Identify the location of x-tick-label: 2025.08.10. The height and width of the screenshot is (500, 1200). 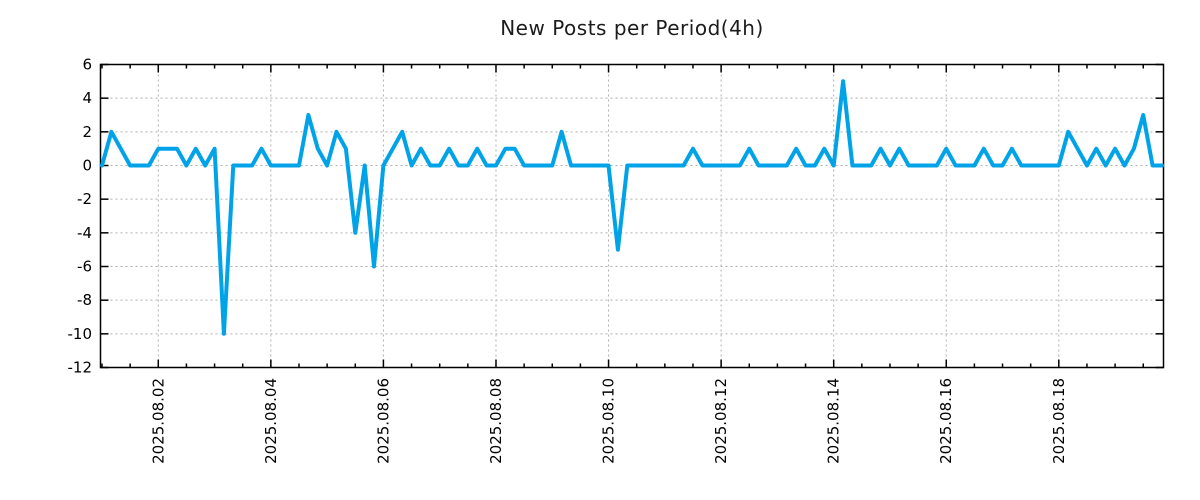
(609, 421).